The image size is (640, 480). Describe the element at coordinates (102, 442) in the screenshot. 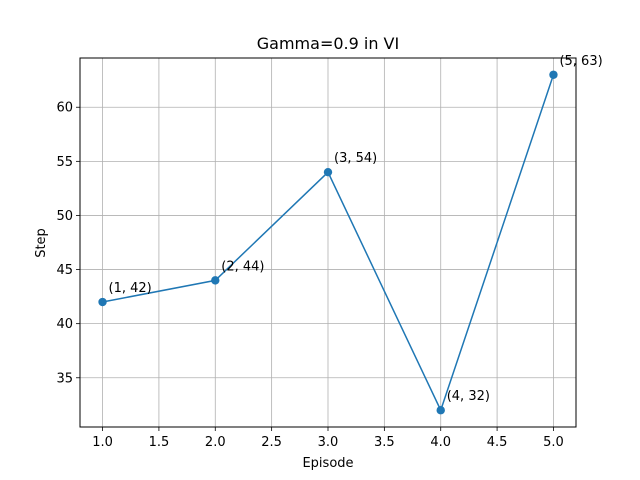

I see `x-tick-label: 1.0` at that location.